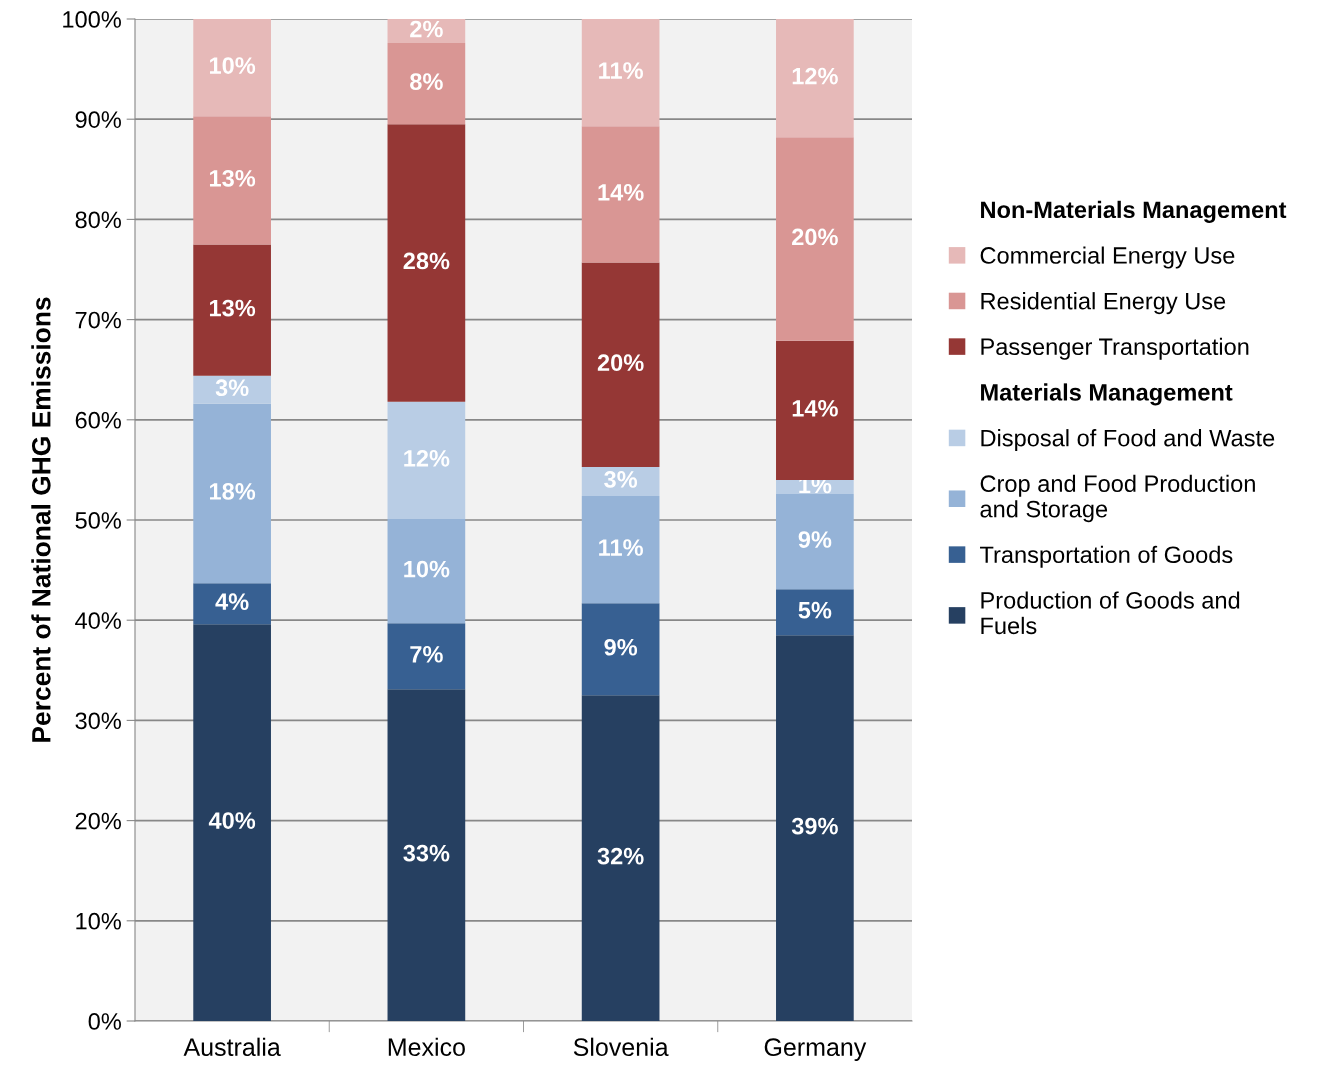 The height and width of the screenshot is (1089, 1336). What do you see at coordinates (1110, 613) in the screenshot?
I see `legend-label: Production of Goods and Fuels` at bounding box center [1110, 613].